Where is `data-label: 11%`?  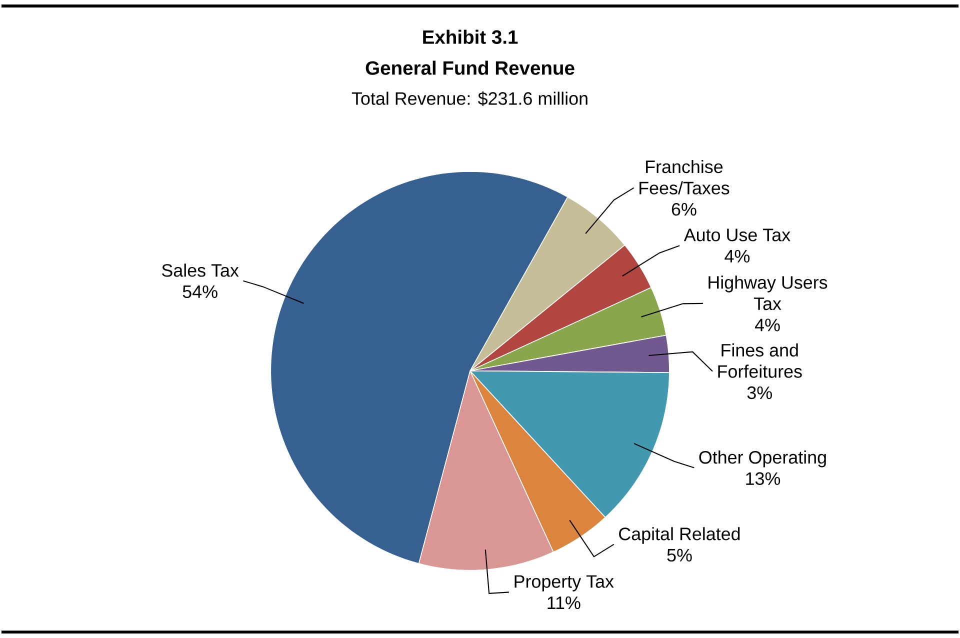
data-label: 11% is located at coordinates (564, 603).